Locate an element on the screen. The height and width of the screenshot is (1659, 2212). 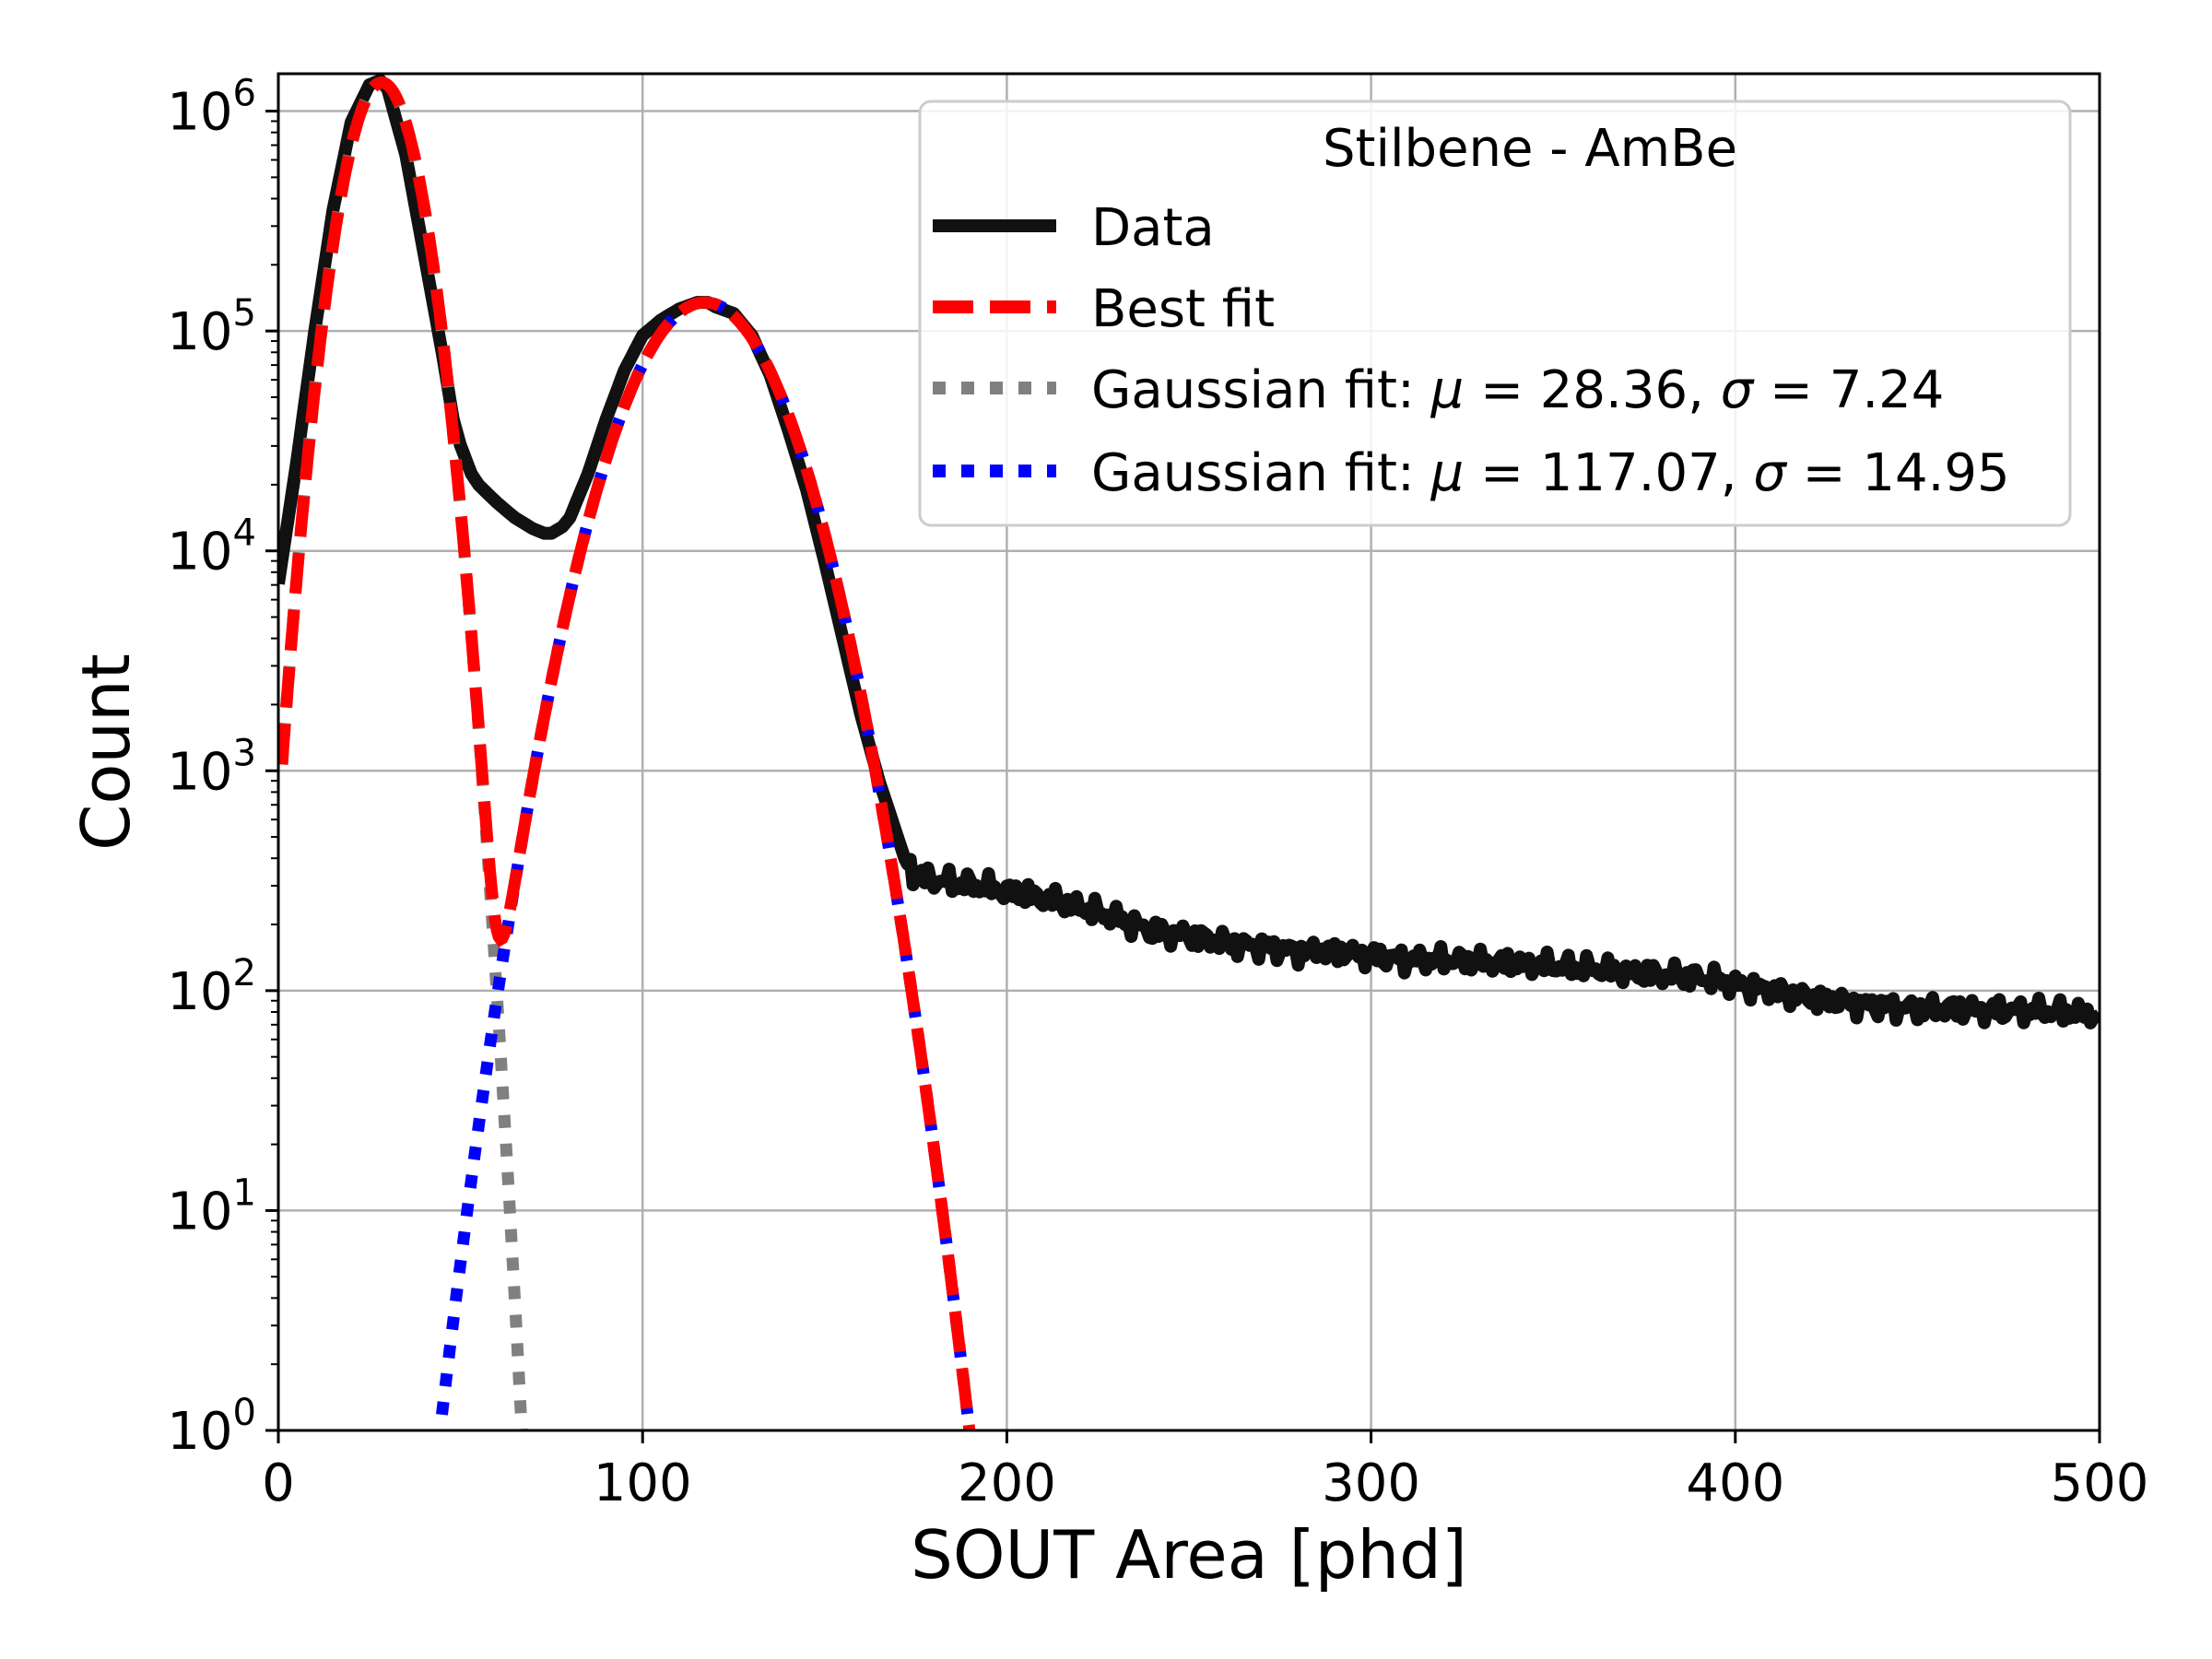
y-axis-title: Count is located at coordinates (106, 752).